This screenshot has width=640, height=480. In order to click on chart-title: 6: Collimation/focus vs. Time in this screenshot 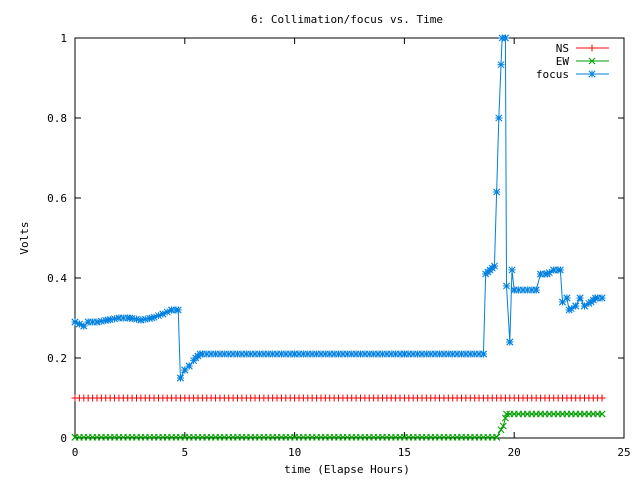, I will do `click(347, 19)`.